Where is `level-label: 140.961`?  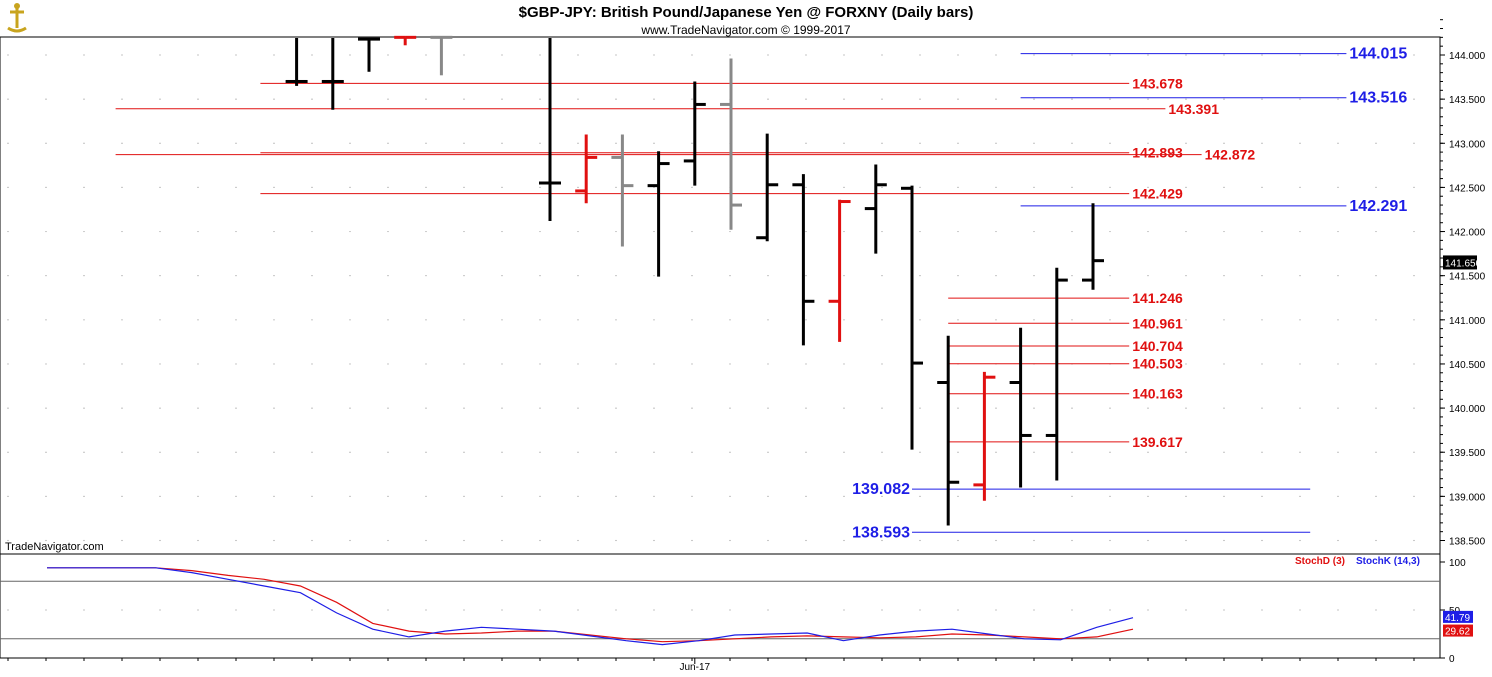
level-label: 140.961 is located at coordinates (1157, 323).